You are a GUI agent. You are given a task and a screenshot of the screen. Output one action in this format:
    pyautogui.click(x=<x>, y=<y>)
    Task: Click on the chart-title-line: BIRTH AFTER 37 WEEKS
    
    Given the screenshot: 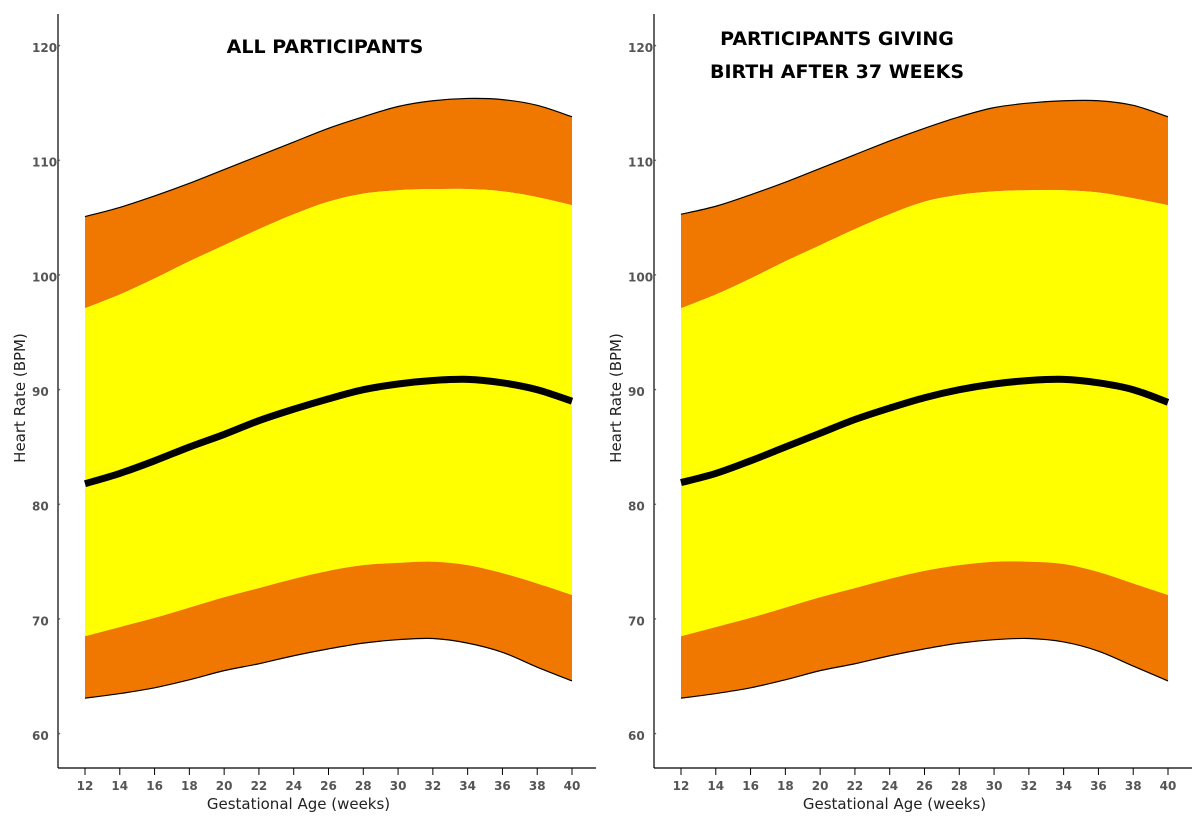 What is the action you would take?
    pyautogui.click(x=837, y=72)
    